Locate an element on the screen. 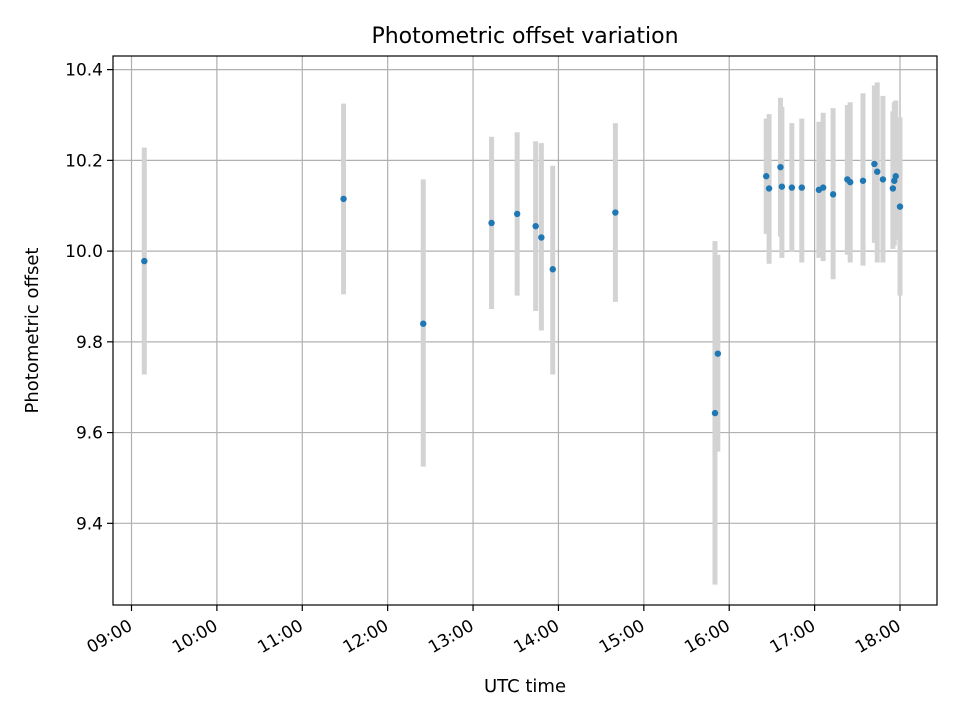 This screenshot has height=720, width=960. y-tick-label: 10.4 is located at coordinates (84, 71).